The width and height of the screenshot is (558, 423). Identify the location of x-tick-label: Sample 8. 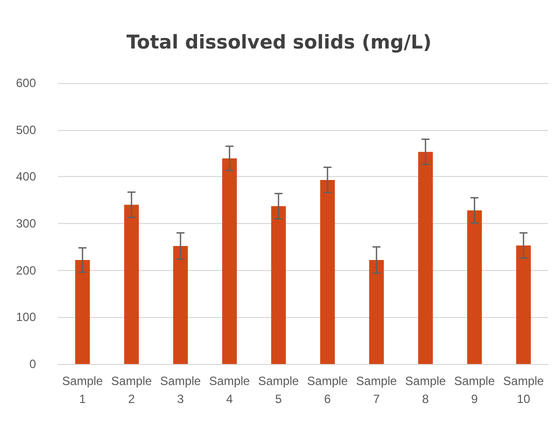
(425, 390).